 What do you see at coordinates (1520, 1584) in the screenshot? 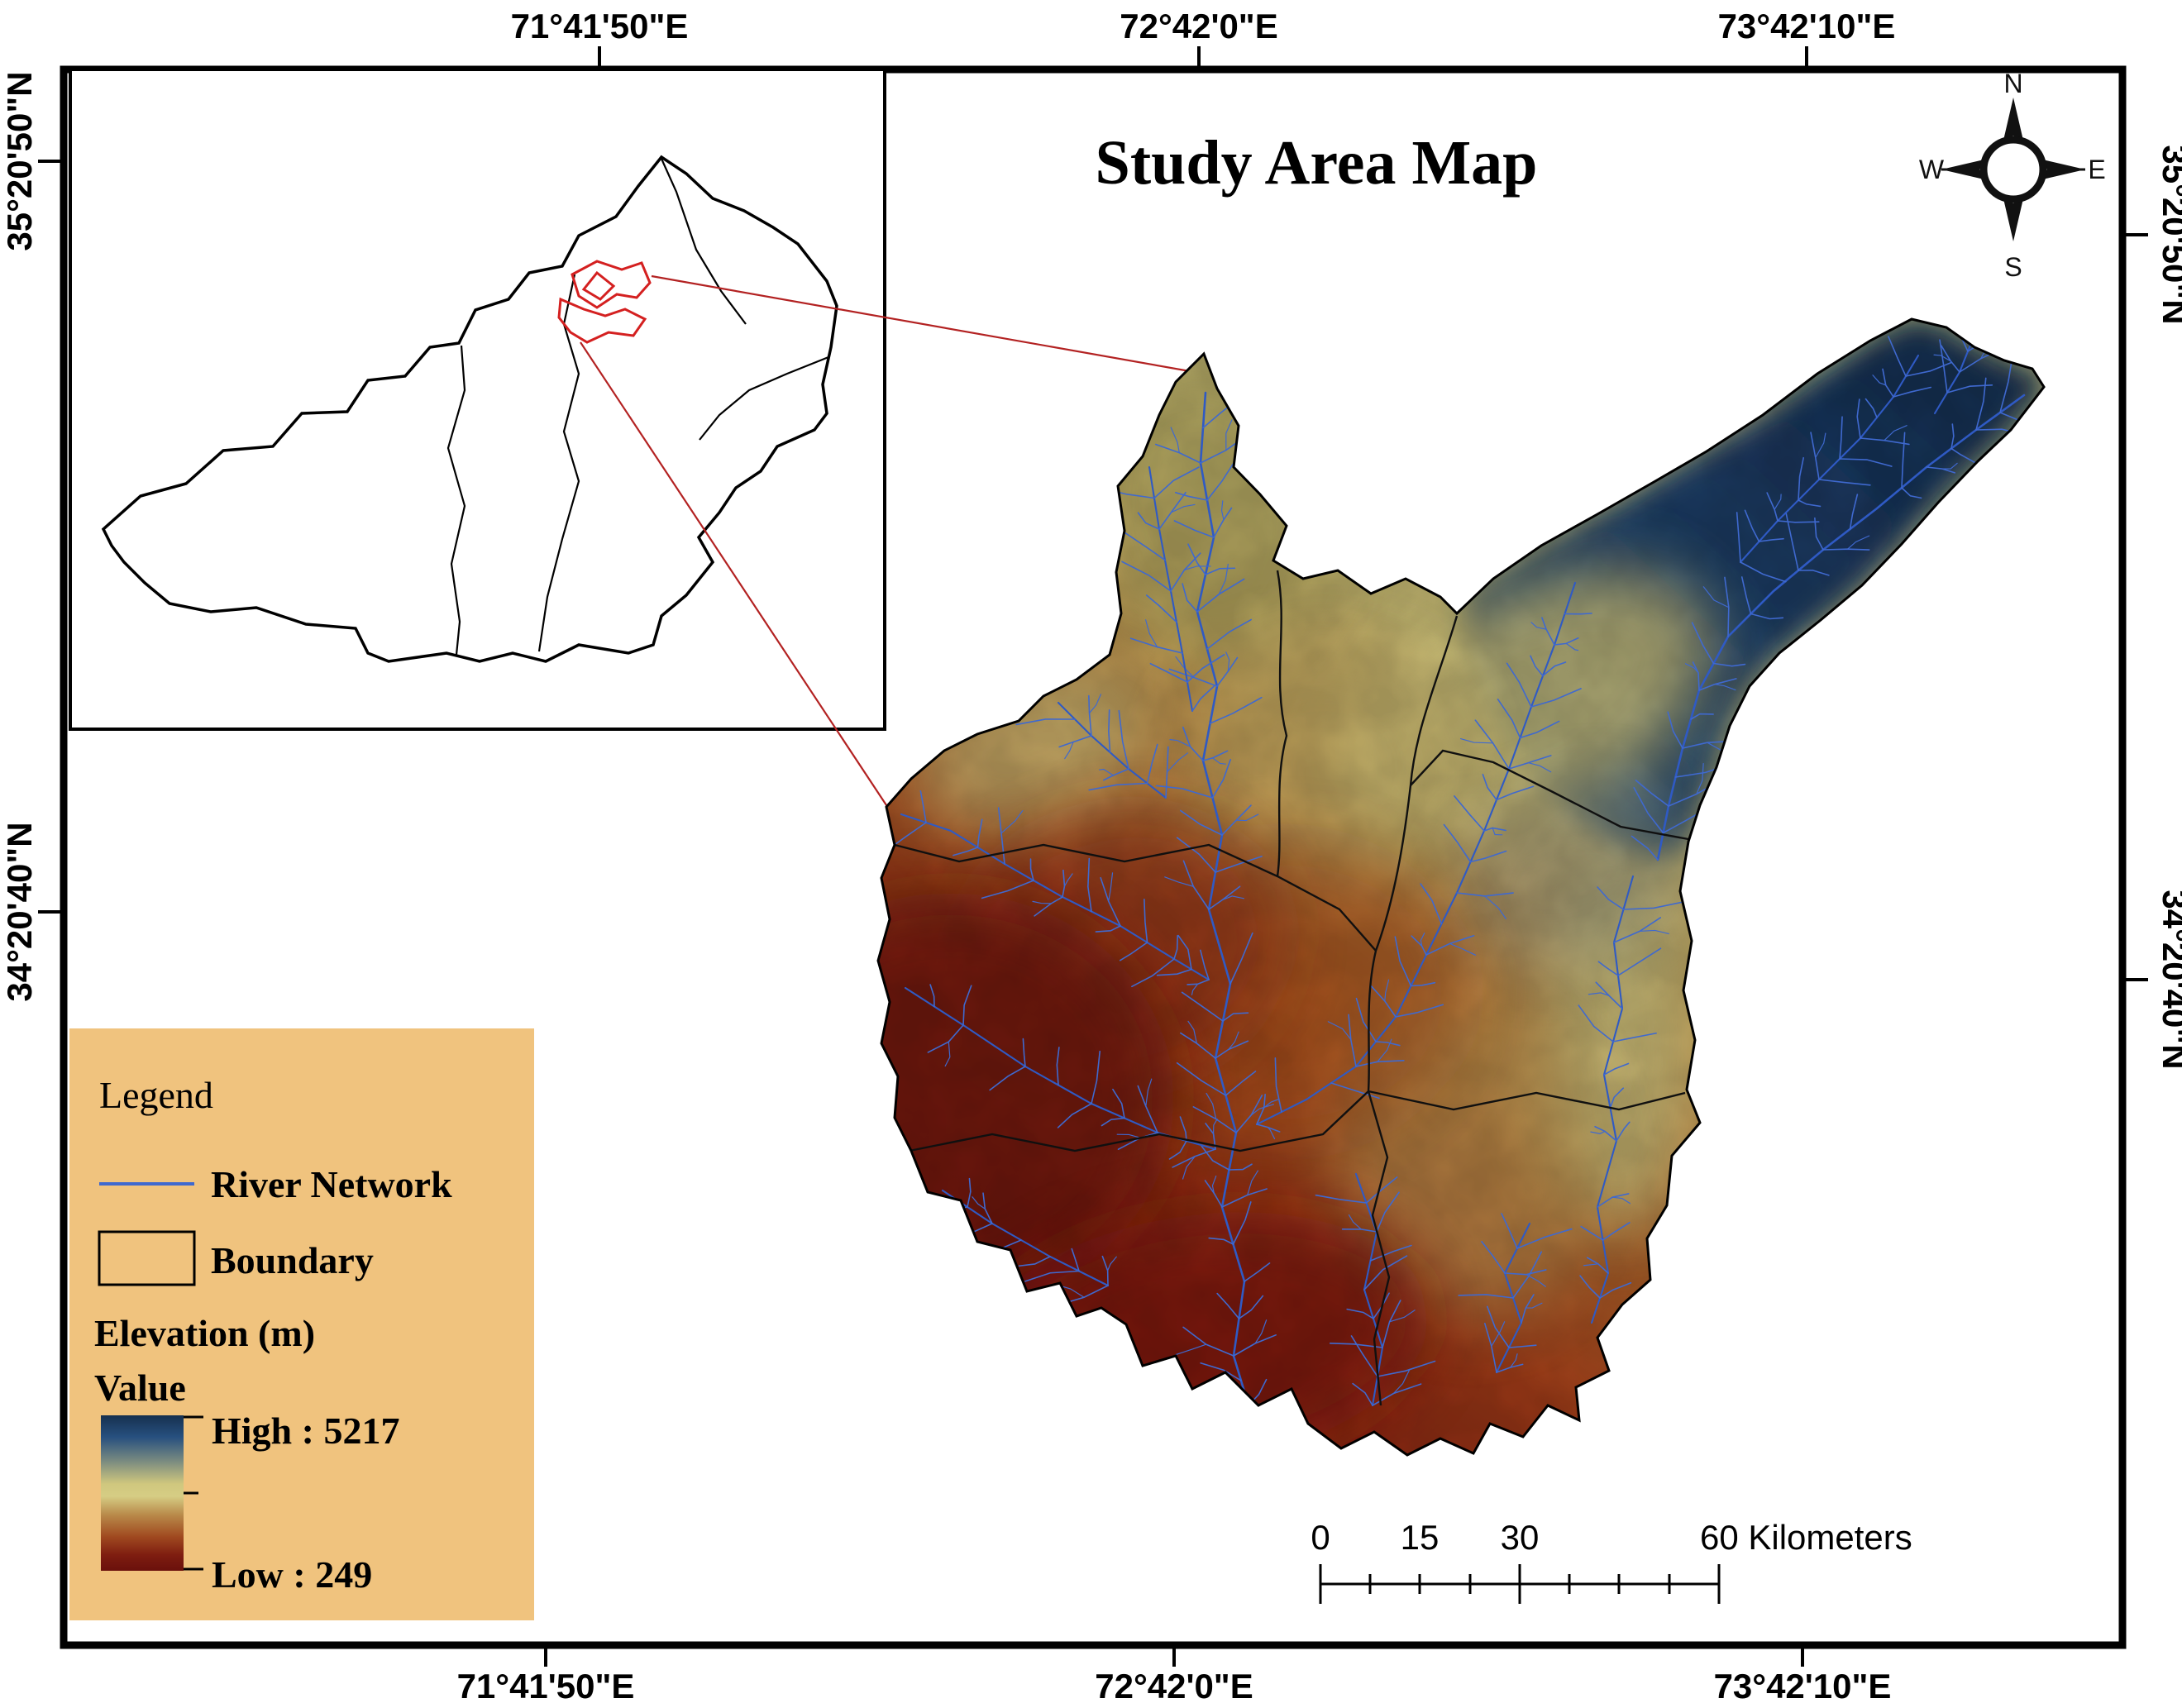
I see `scale-ruler` at bounding box center [1520, 1584].